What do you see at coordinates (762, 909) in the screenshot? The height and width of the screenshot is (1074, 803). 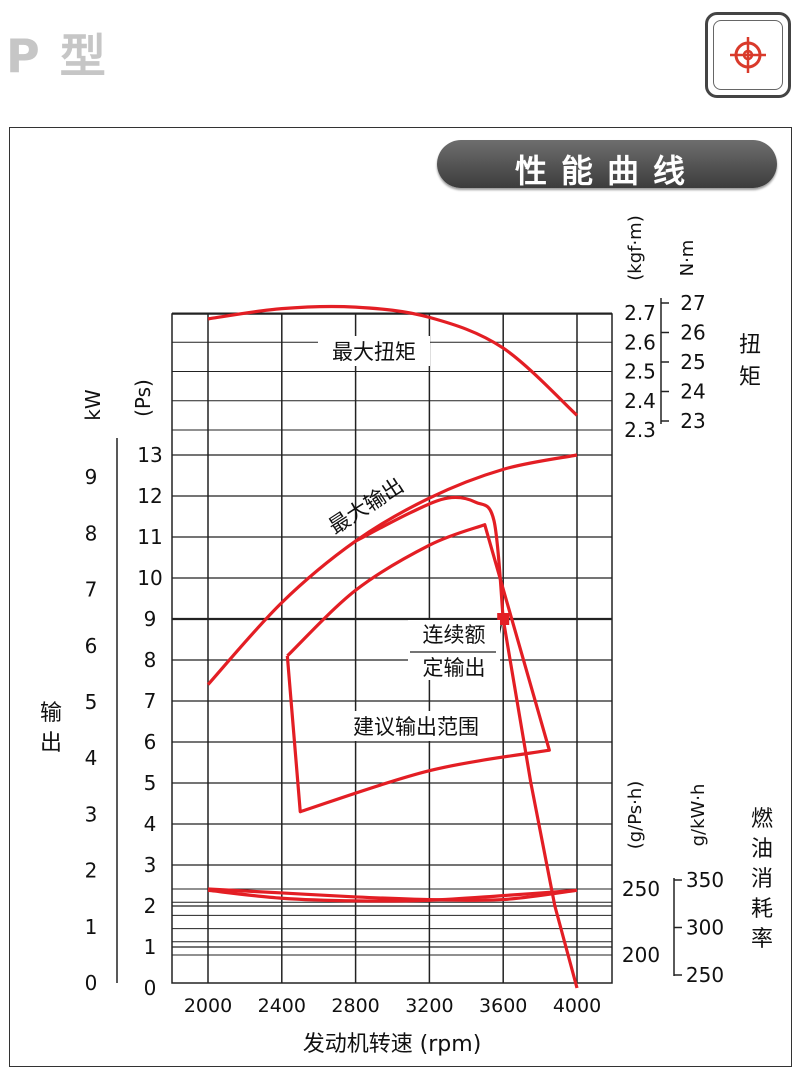 I see `fuel-axis-label: 耗` at bounding box center [762, 909].